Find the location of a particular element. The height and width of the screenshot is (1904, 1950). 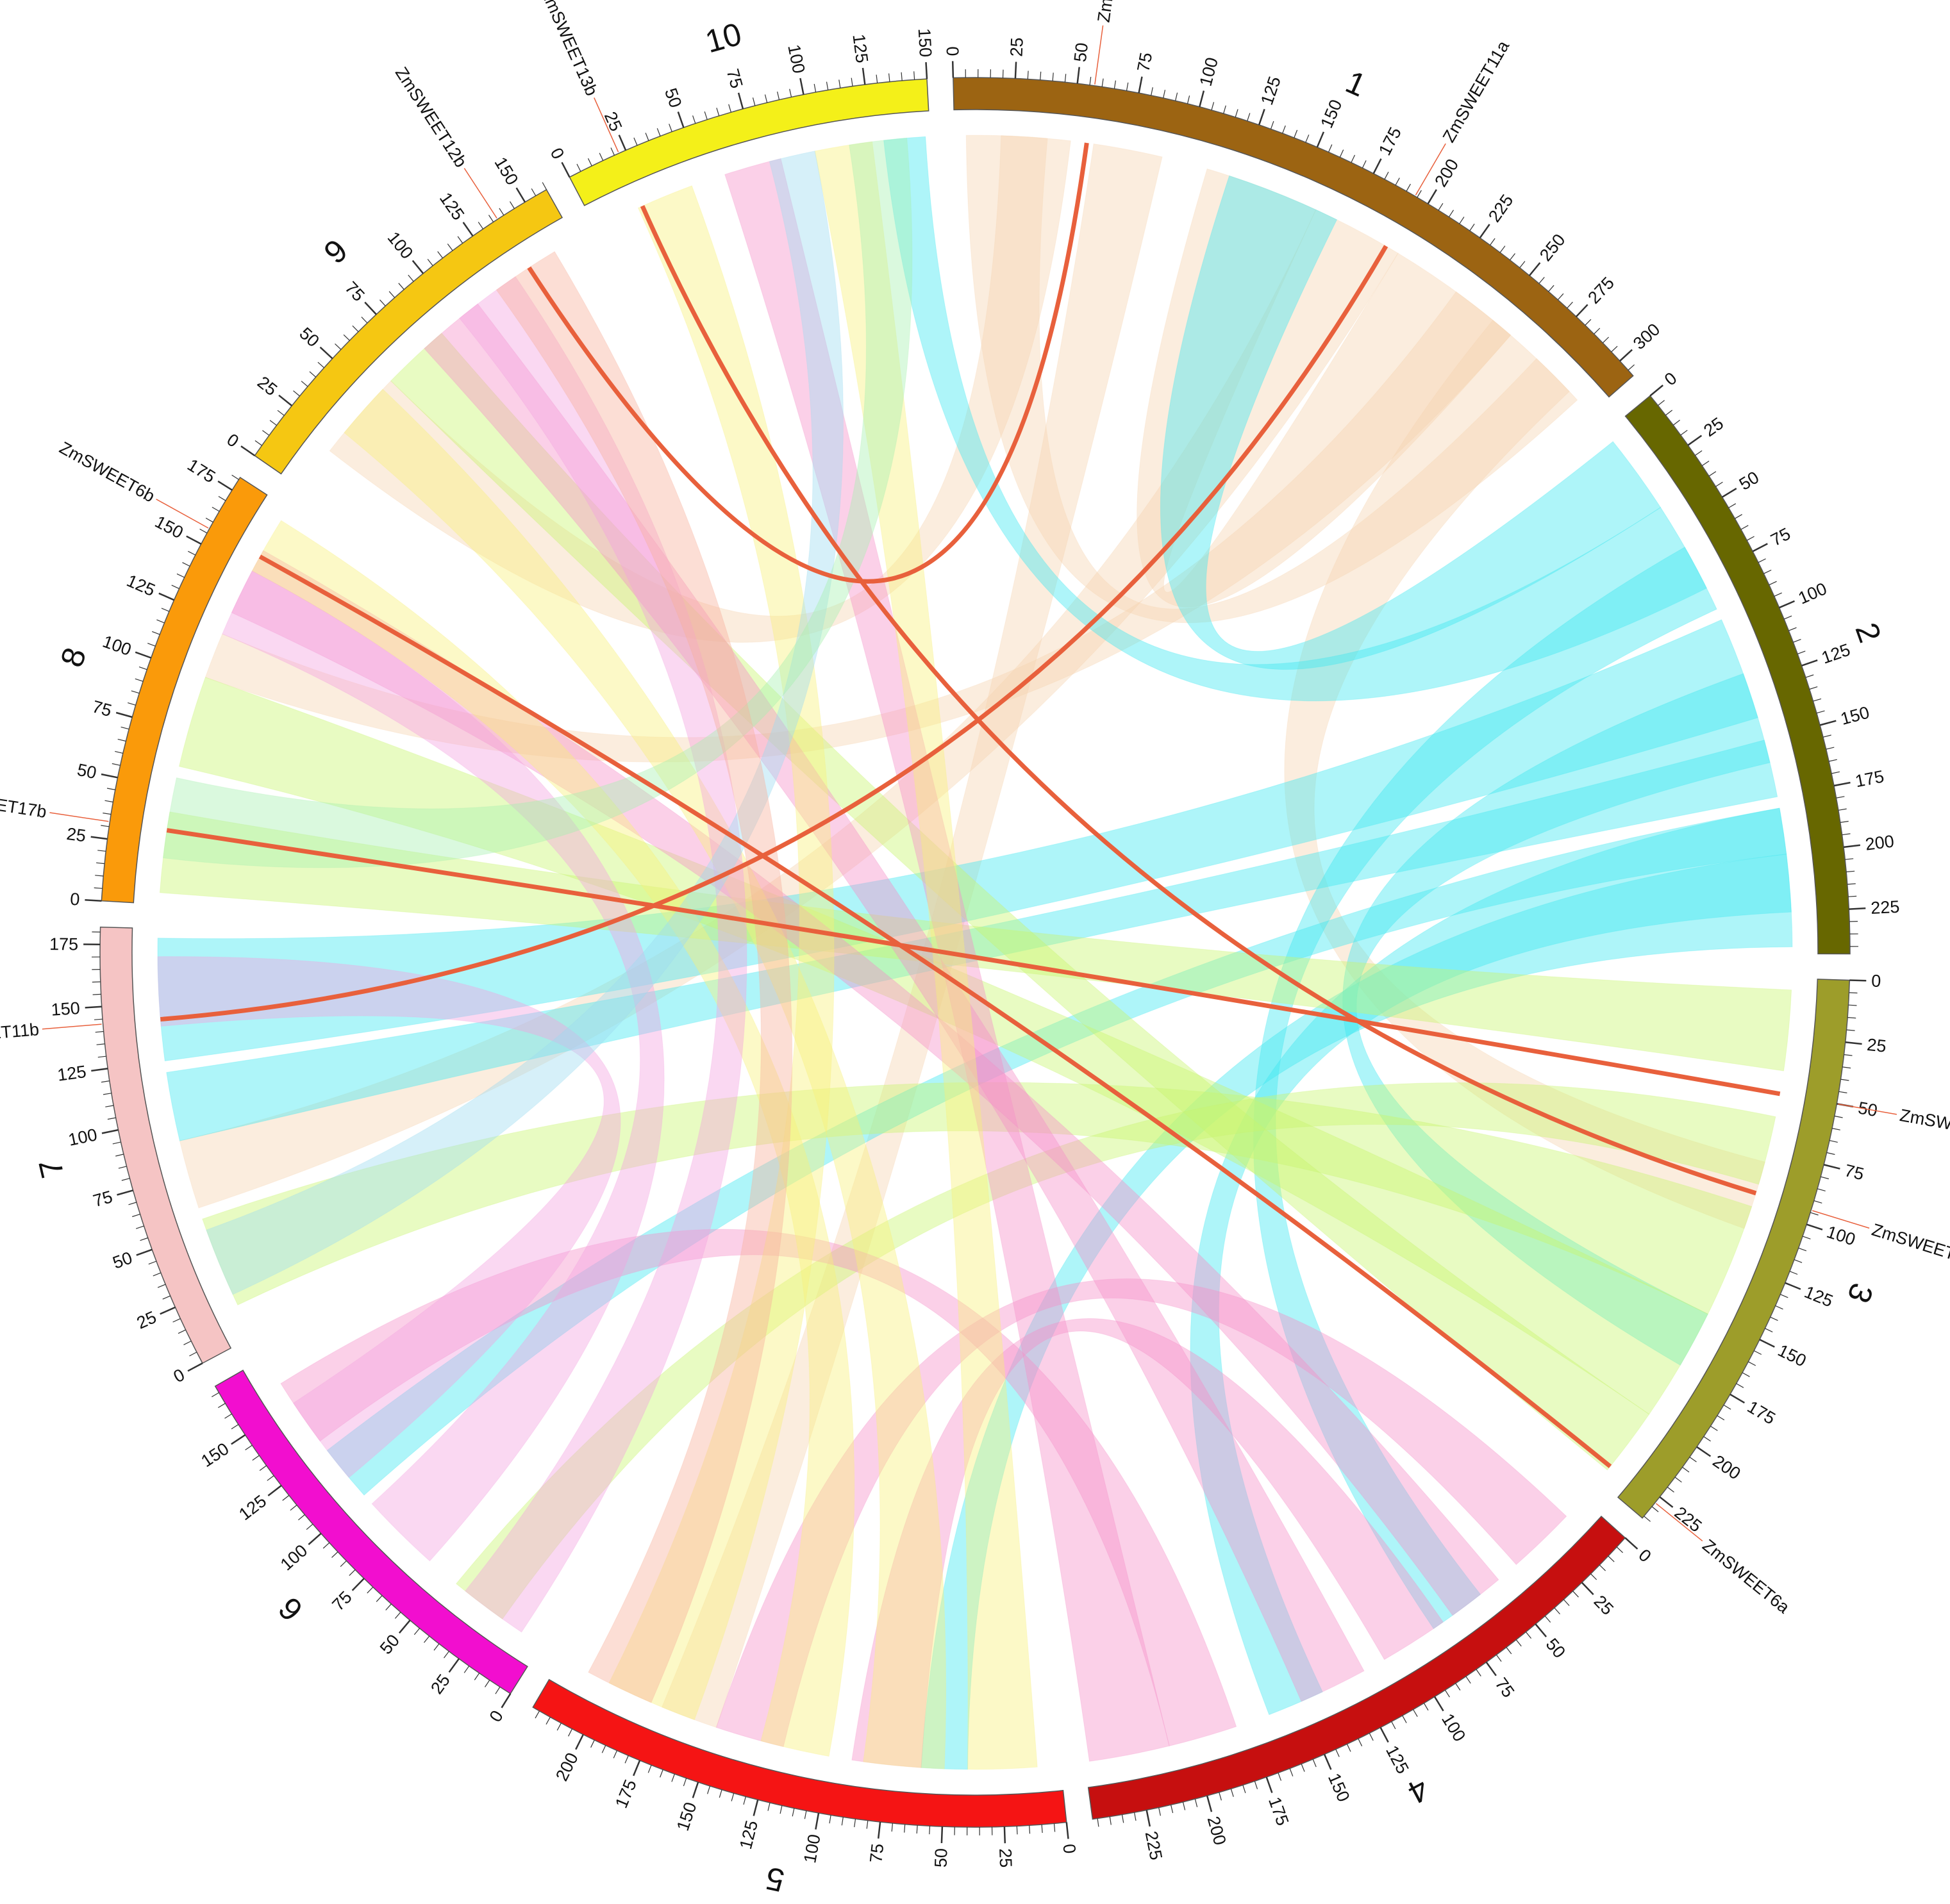

gene-label-ZmSWEET11a: ZmSWEET11a is located at coordinates (1476, 91).